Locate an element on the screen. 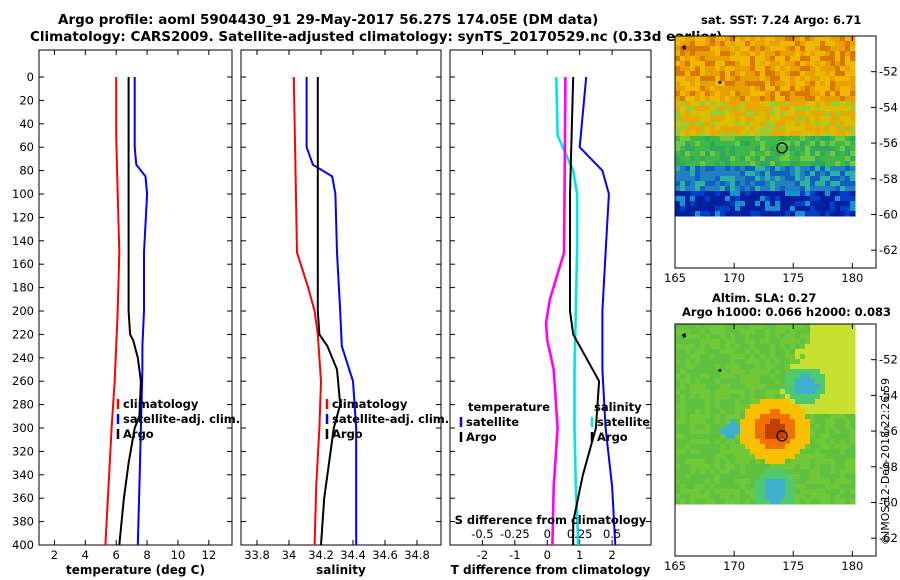 The image size is (900, 580). salinity-xtick-label: 34 is located at coordinates (289, 555).